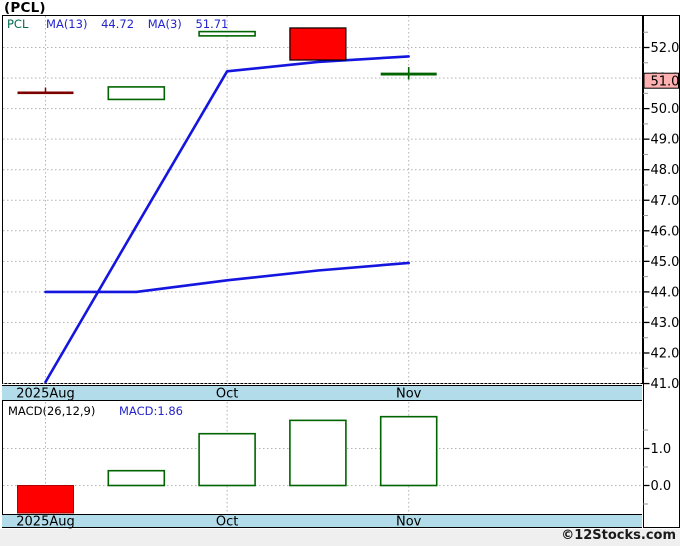 The height and width of the screenshot is (546, 680). I want to click on legend-ma13-label: MA(13), so click(67, 24).